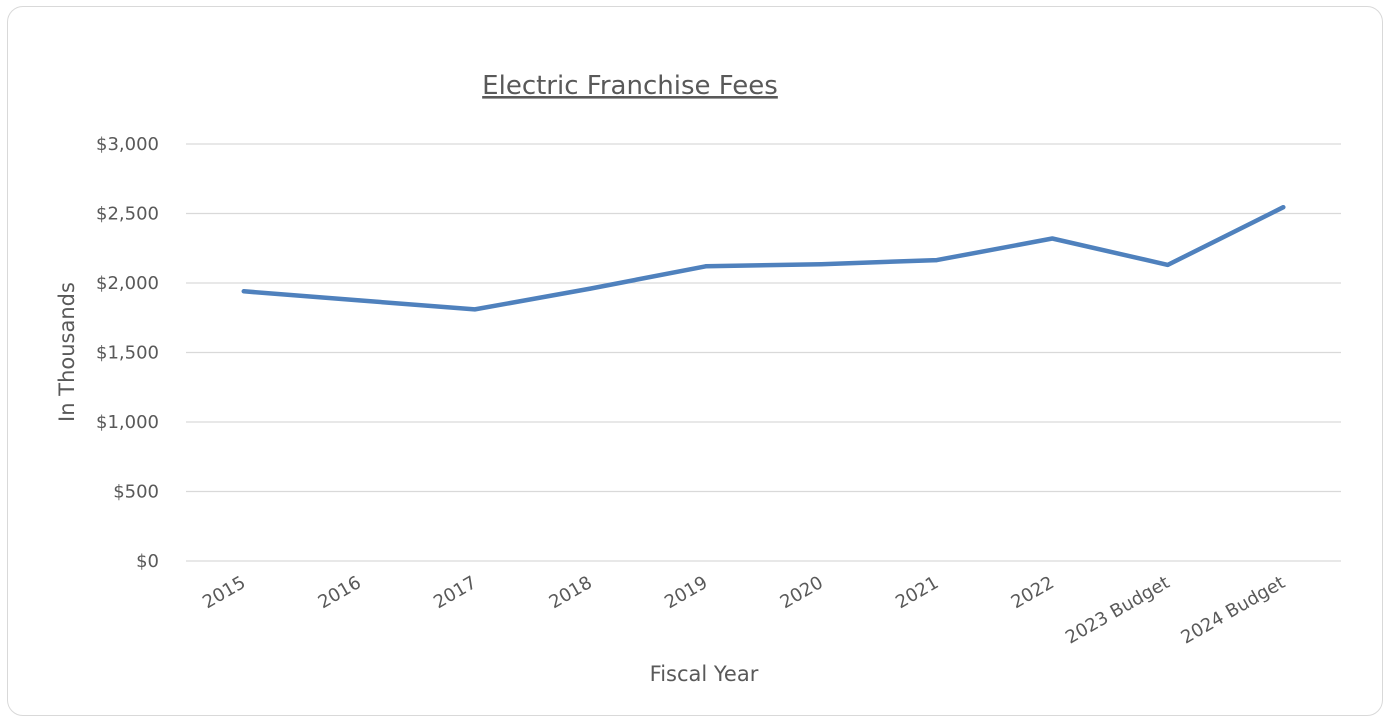 Image resolution: width=1390 pixels, height=716 pixels. What do you see at coordinates (686, 592) in the screenshot?
I see `x-tick-label: 2019` at bounding box center [686, 592].